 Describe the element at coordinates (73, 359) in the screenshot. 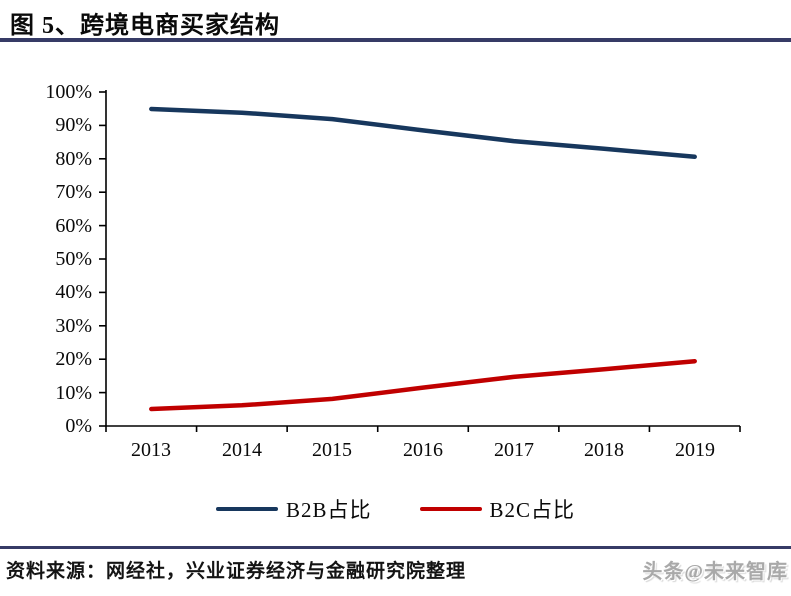

I see `y-tick-label: 20%` at that location.